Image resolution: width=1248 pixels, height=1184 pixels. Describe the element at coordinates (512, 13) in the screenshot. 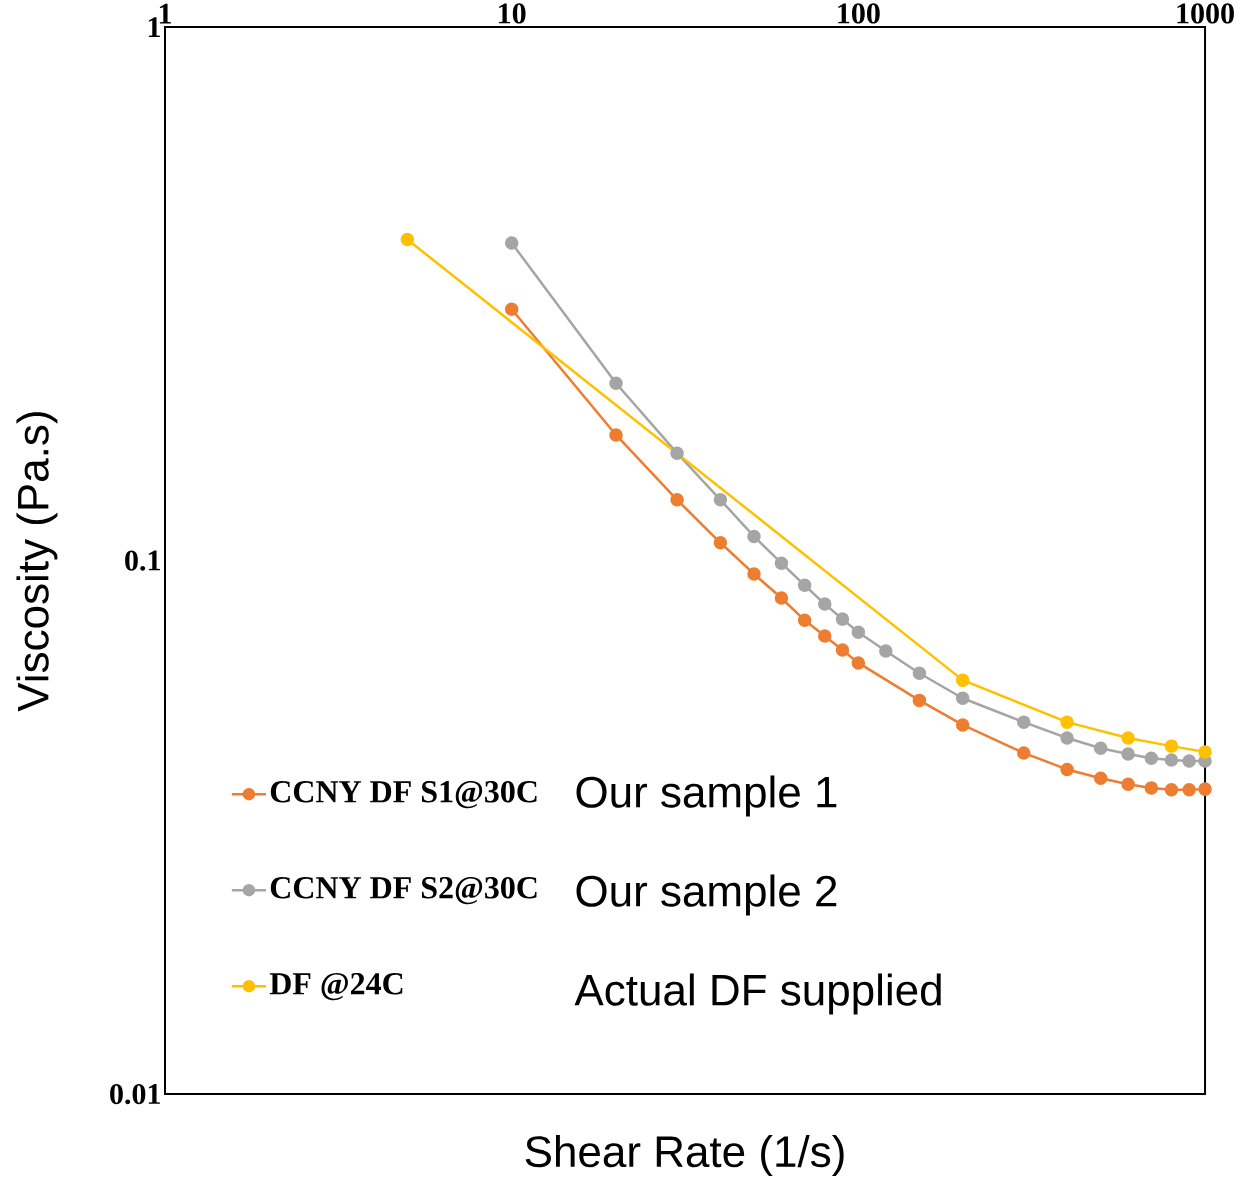

I see `x-tick-label: 10` at that location.